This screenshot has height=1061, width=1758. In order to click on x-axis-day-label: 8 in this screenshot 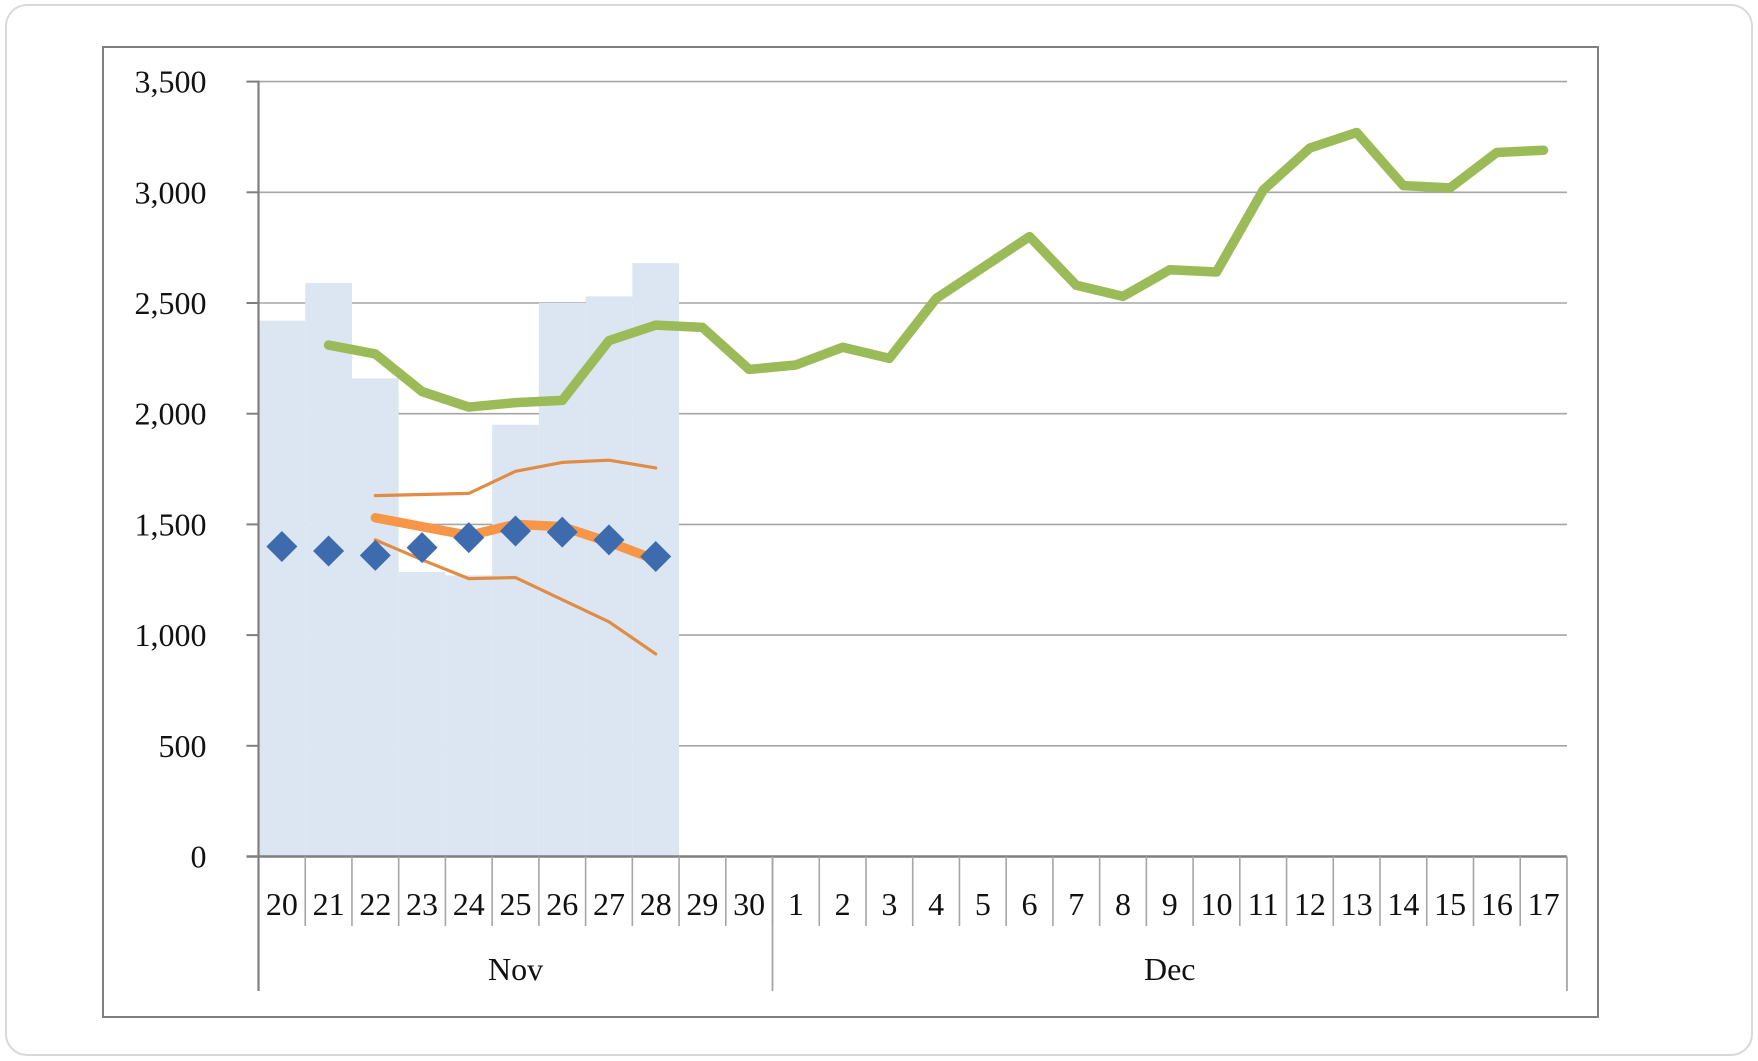, I will do `click(1123, 904)`.